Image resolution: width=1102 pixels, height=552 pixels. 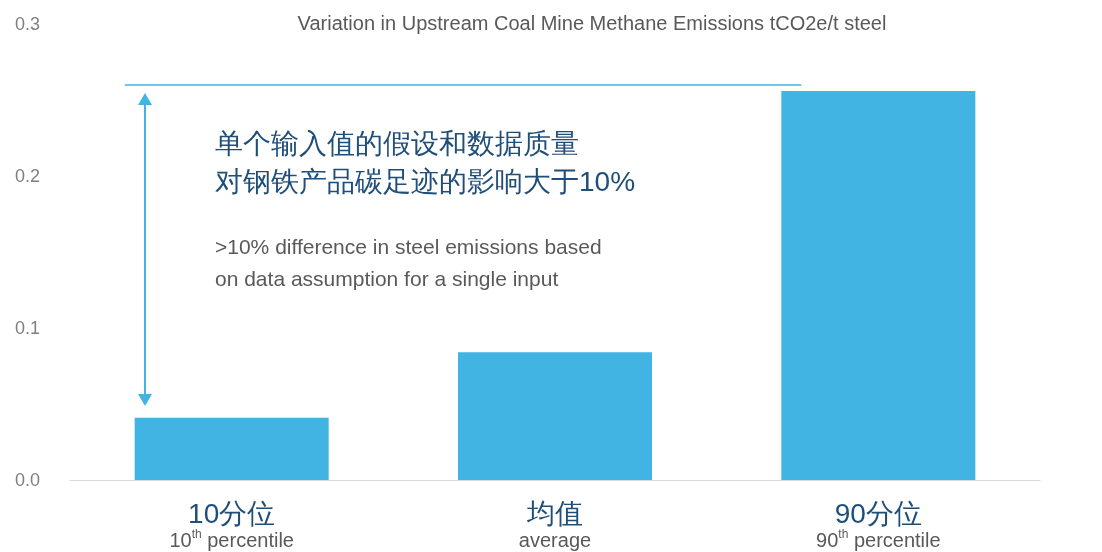 I want to click on x-tick-label: 均值 average, so click(x=555, y=524).